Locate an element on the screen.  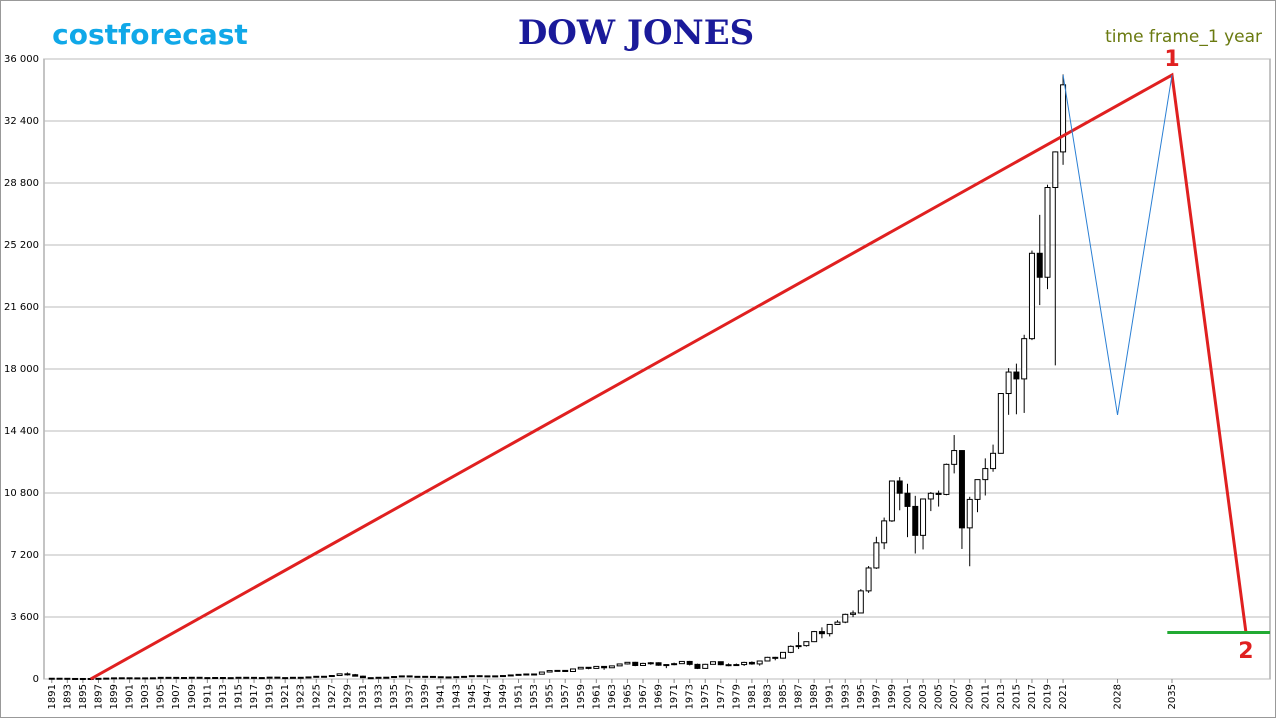
x-tick-label: 1945 is located at coordinates (472, 696).